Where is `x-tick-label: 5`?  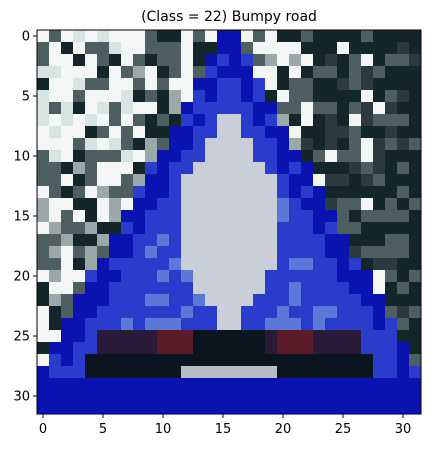
x-tick-label: 5 is located at coordinates (103, 429).